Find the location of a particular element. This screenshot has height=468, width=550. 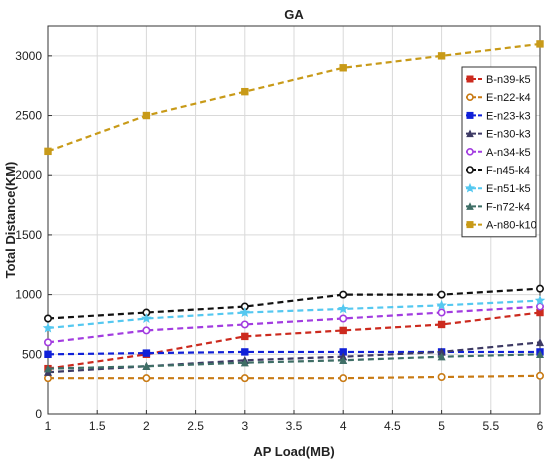

series-E-n22-k4 is located at coordinates (293, 377).